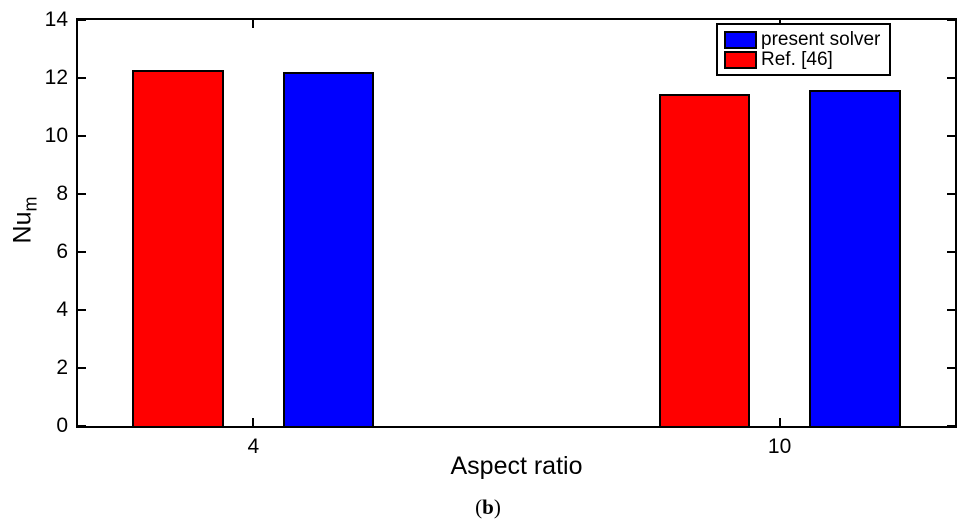 This screenshot has width=976, height=530. What do you see at coordinates (62, 425) in the screenshot?
I see `y-tick-label: 0` at bounding box center [62, 425].